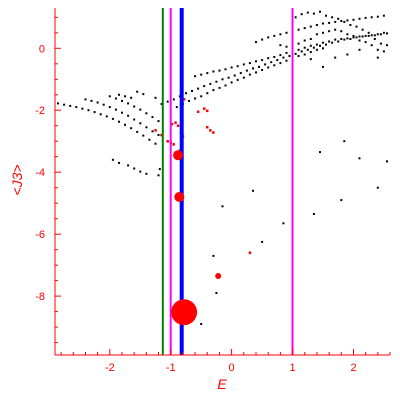 The image size is (400, 400). Describe the element at coordinates (40, 173) in the screenshot. I see `y-tick-label: -4` at that location.